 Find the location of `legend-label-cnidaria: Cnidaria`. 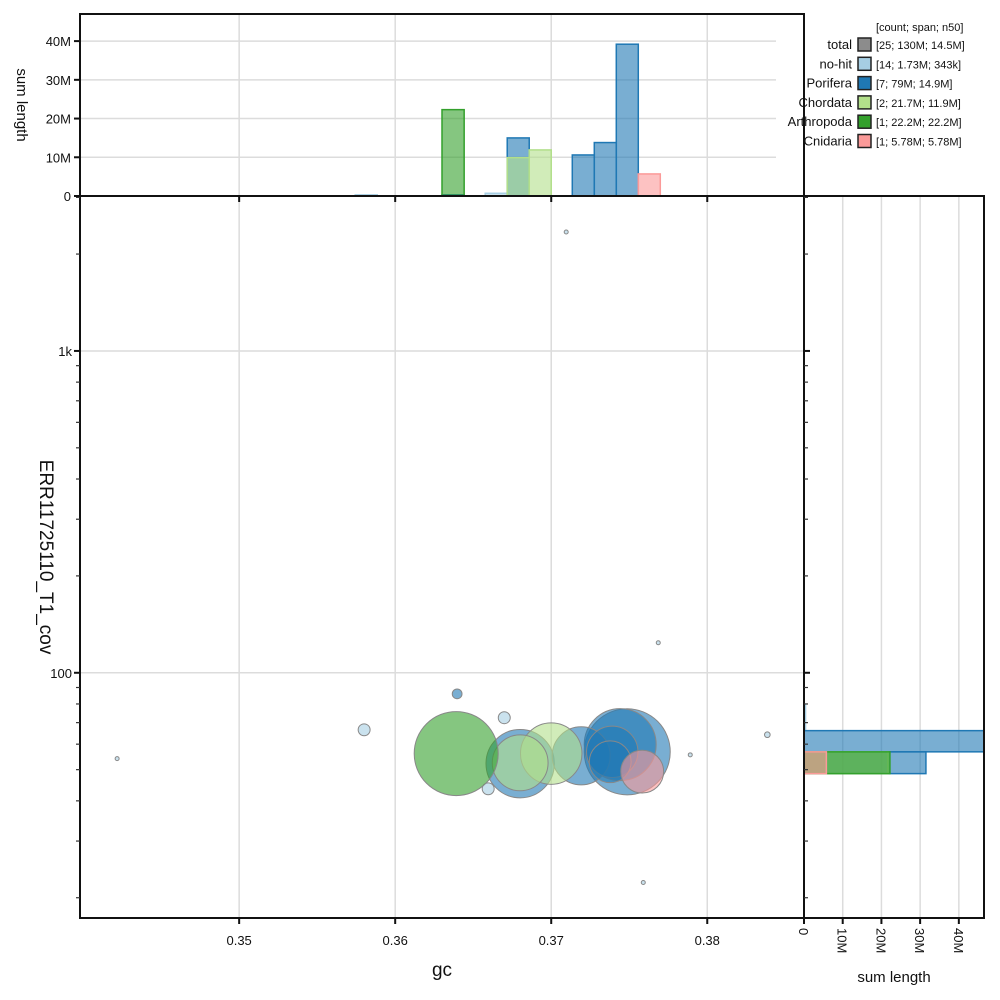

legend-label-cnidaria: Cnidaria is located at coordinates (828, 141).